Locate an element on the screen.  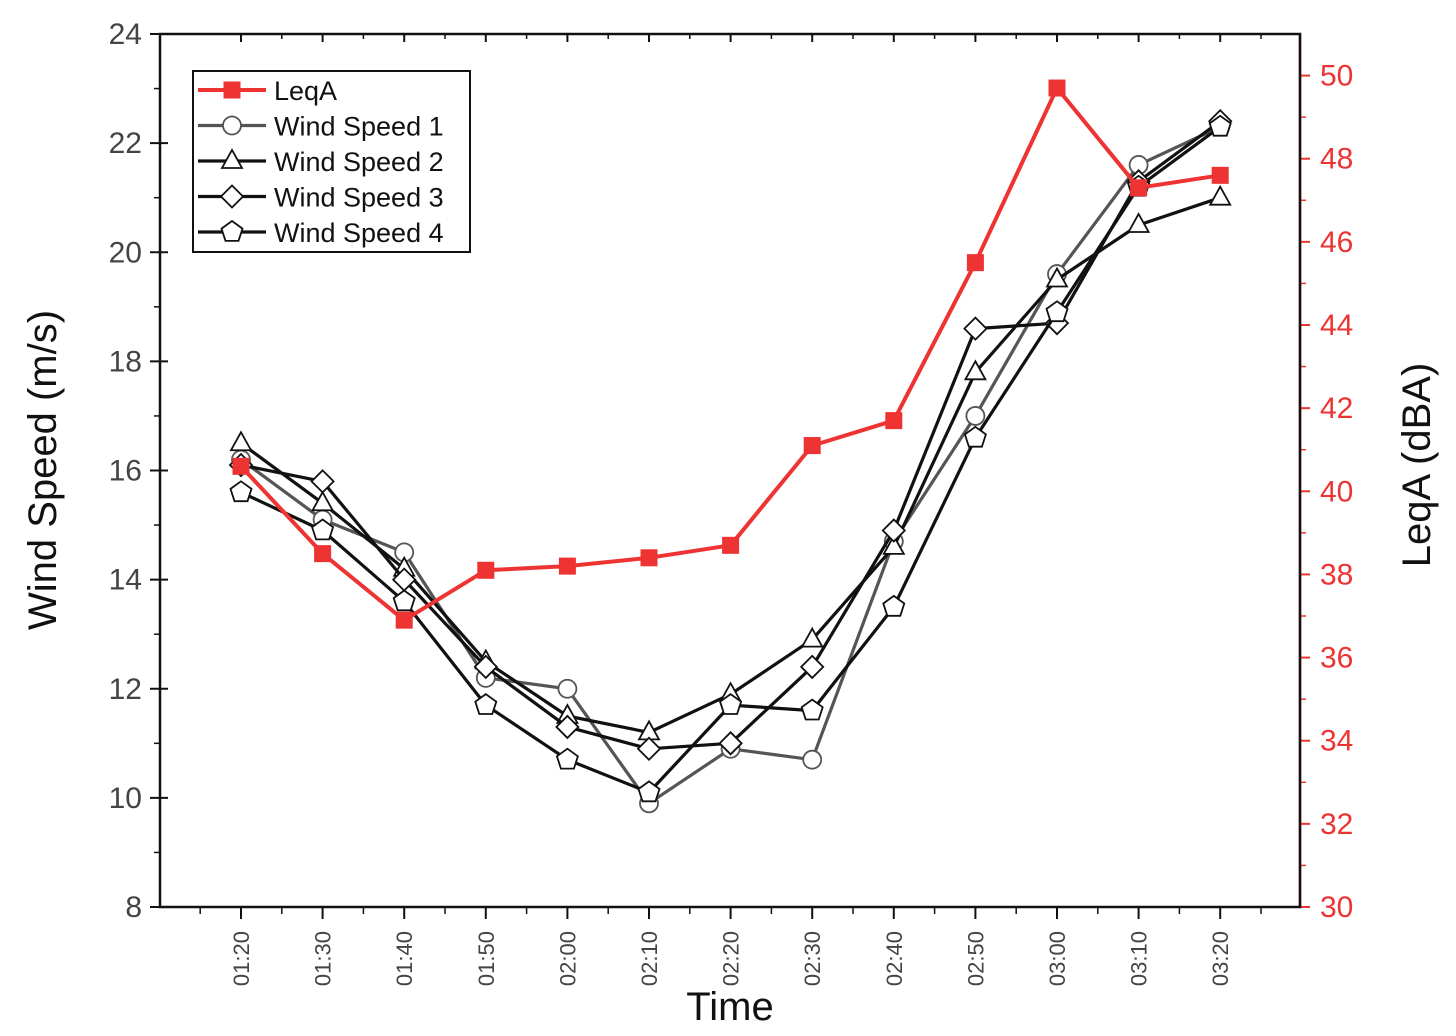
legend-label-wind-speed-3: Wind Speed 3 is located at coordinates (359, 198).